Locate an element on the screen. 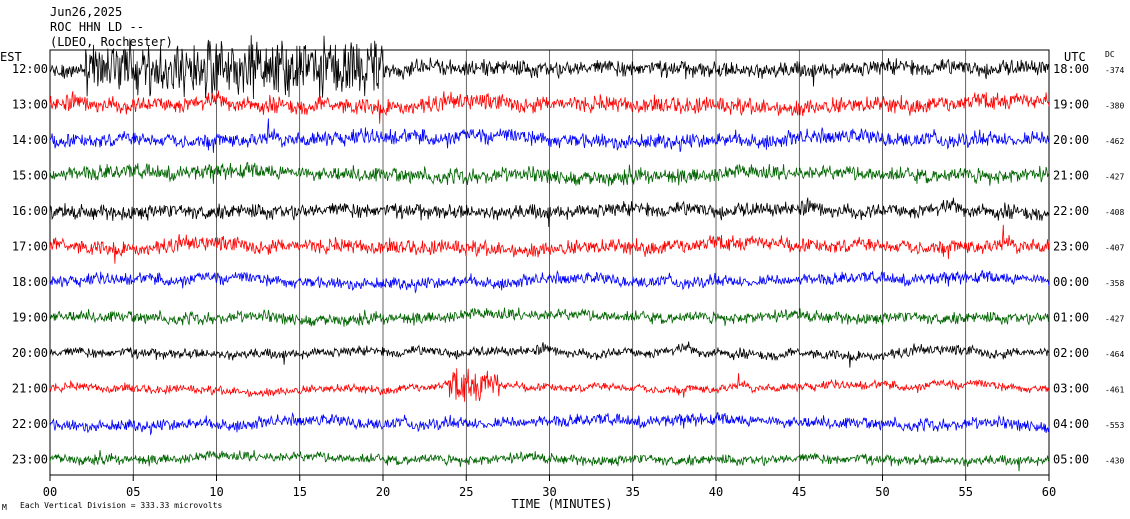 The height and width of the screenshot is (519, 1130). est-axis-label: EST is located at coordinates (11, 57).